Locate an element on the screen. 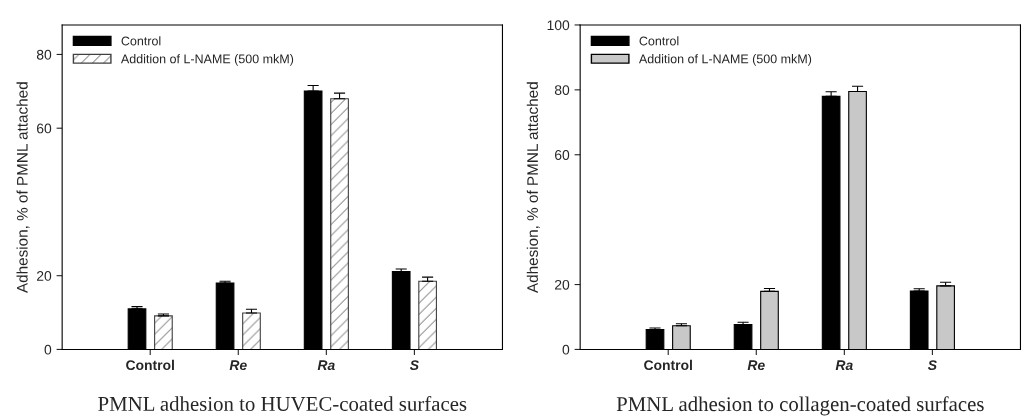 This screenshot has height=416, width=1036. text: PMNL adhesion to HUVEC-coated surfaces is located at coordinates (282, 404).